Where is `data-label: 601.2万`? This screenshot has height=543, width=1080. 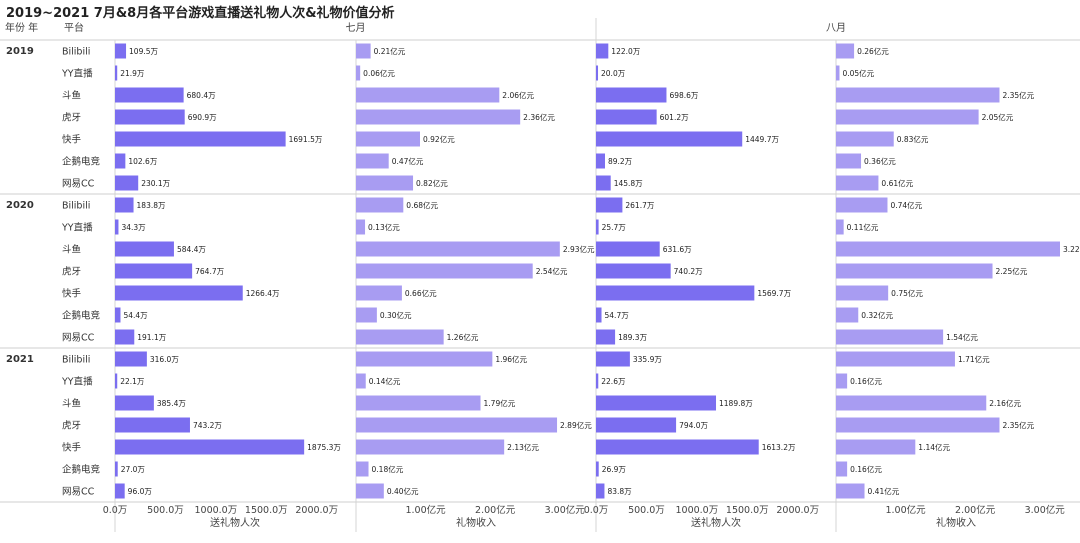
data-label: 601.2万 is located at coordinates (674, 117).